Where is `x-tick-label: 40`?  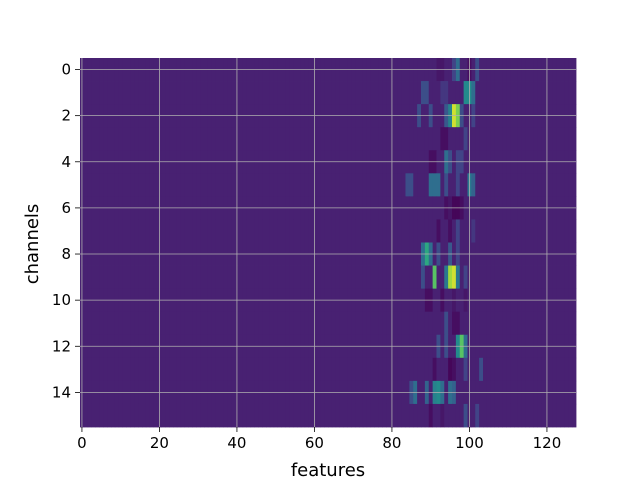 x-tick-label: 40 is located at coordinates (236, 443).